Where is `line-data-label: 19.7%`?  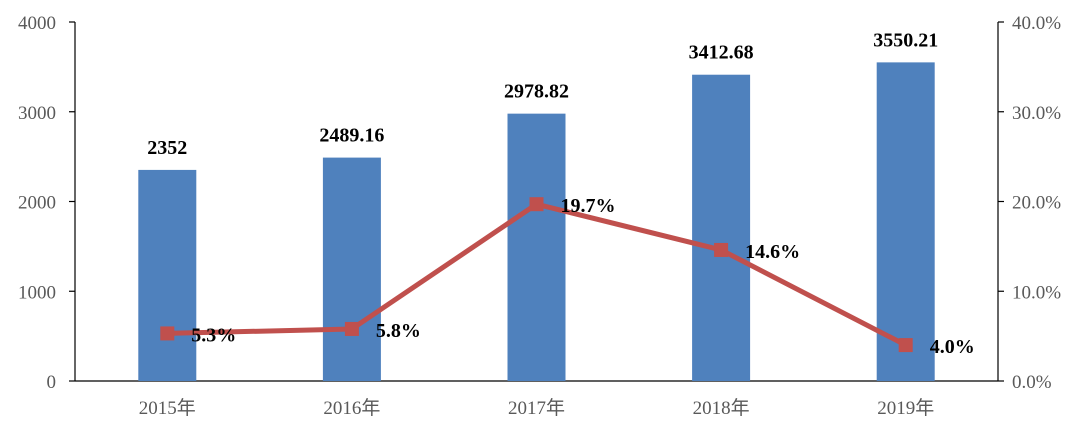 line-data-label: 19.7% is located at coordinates (588, 206).